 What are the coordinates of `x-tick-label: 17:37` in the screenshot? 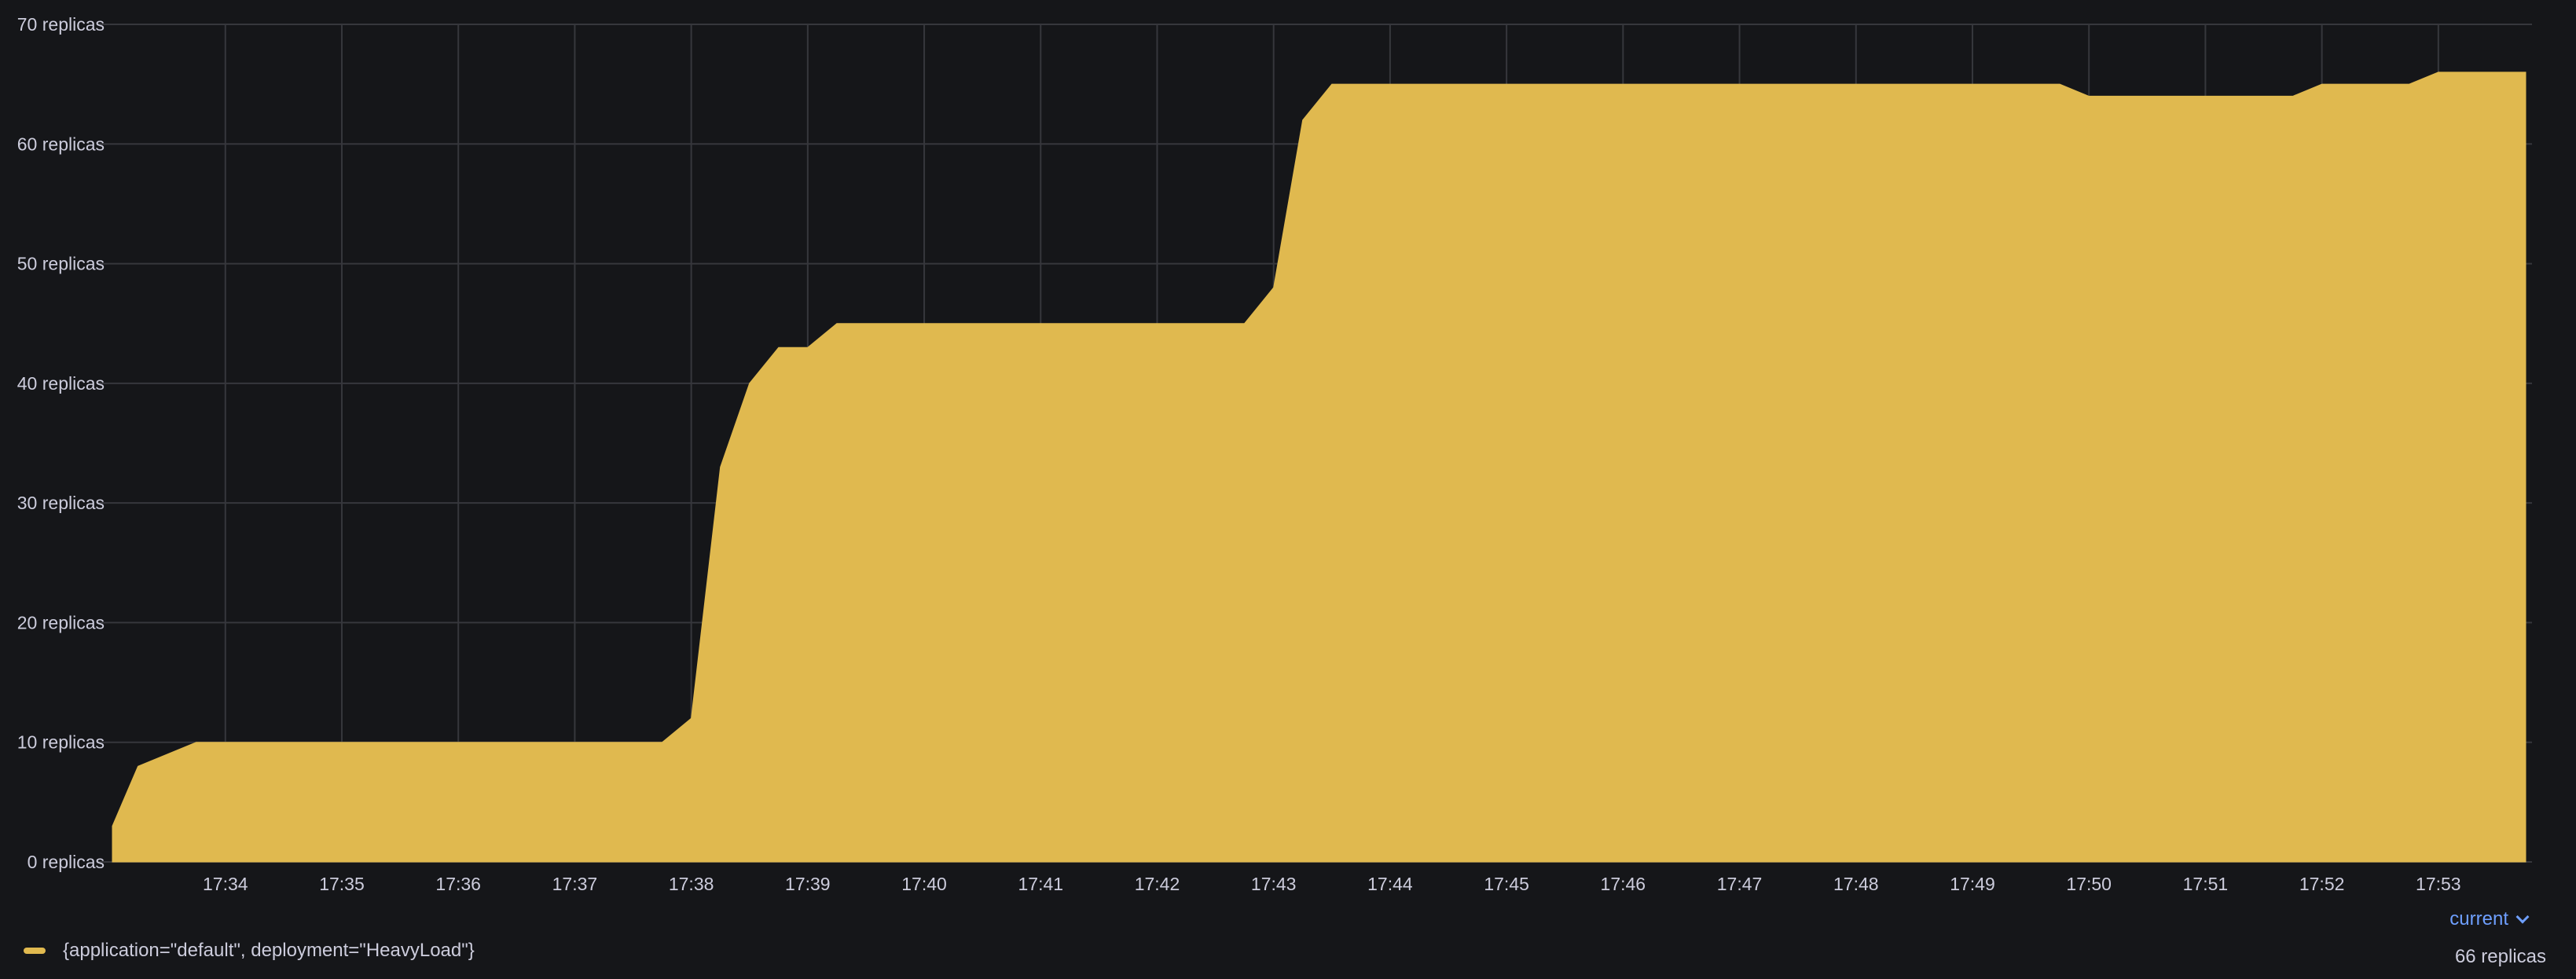 It's located at (575, 884).